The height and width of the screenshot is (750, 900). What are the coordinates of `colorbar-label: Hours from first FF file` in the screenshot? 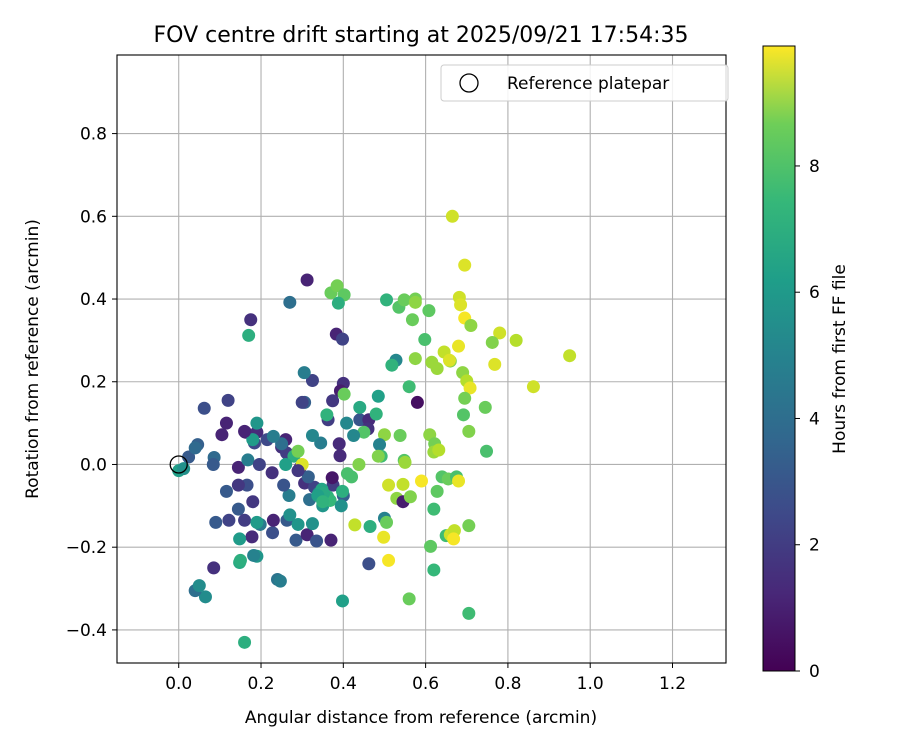 It's located at (840, 359).